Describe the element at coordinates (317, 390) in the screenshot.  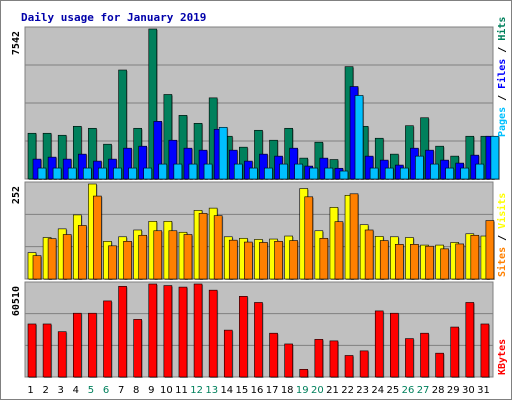
I see `x-tick-day-20: 20` at that location.